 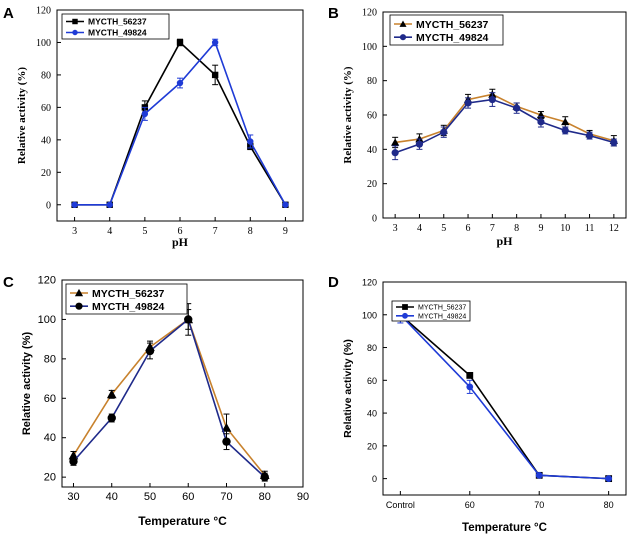 I want to click on x-tick-label: 90, so click(x=303, y=497).